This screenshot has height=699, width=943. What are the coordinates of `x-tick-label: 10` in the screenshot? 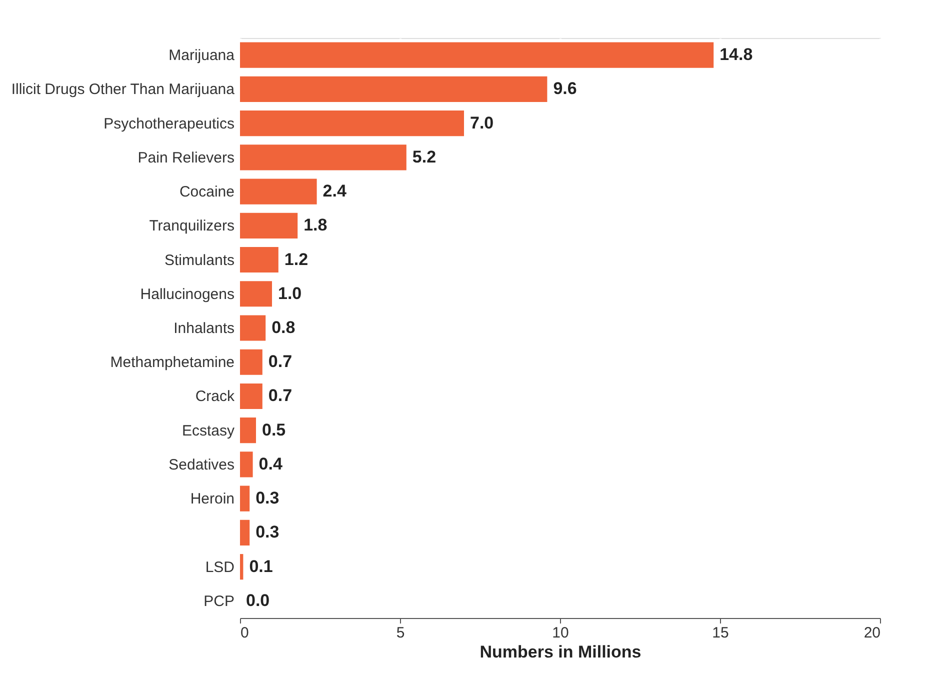 It's located at (560, 633).